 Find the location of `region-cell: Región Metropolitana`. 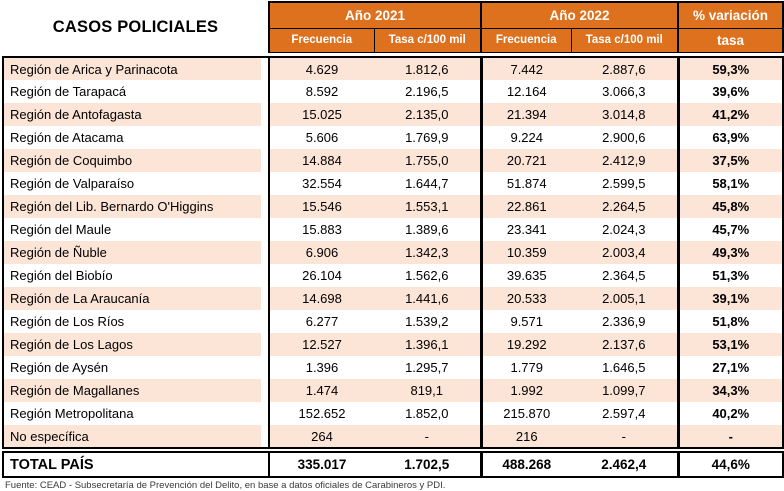

region-cell: Región Metropolitana is located at coordinates (131, 413).